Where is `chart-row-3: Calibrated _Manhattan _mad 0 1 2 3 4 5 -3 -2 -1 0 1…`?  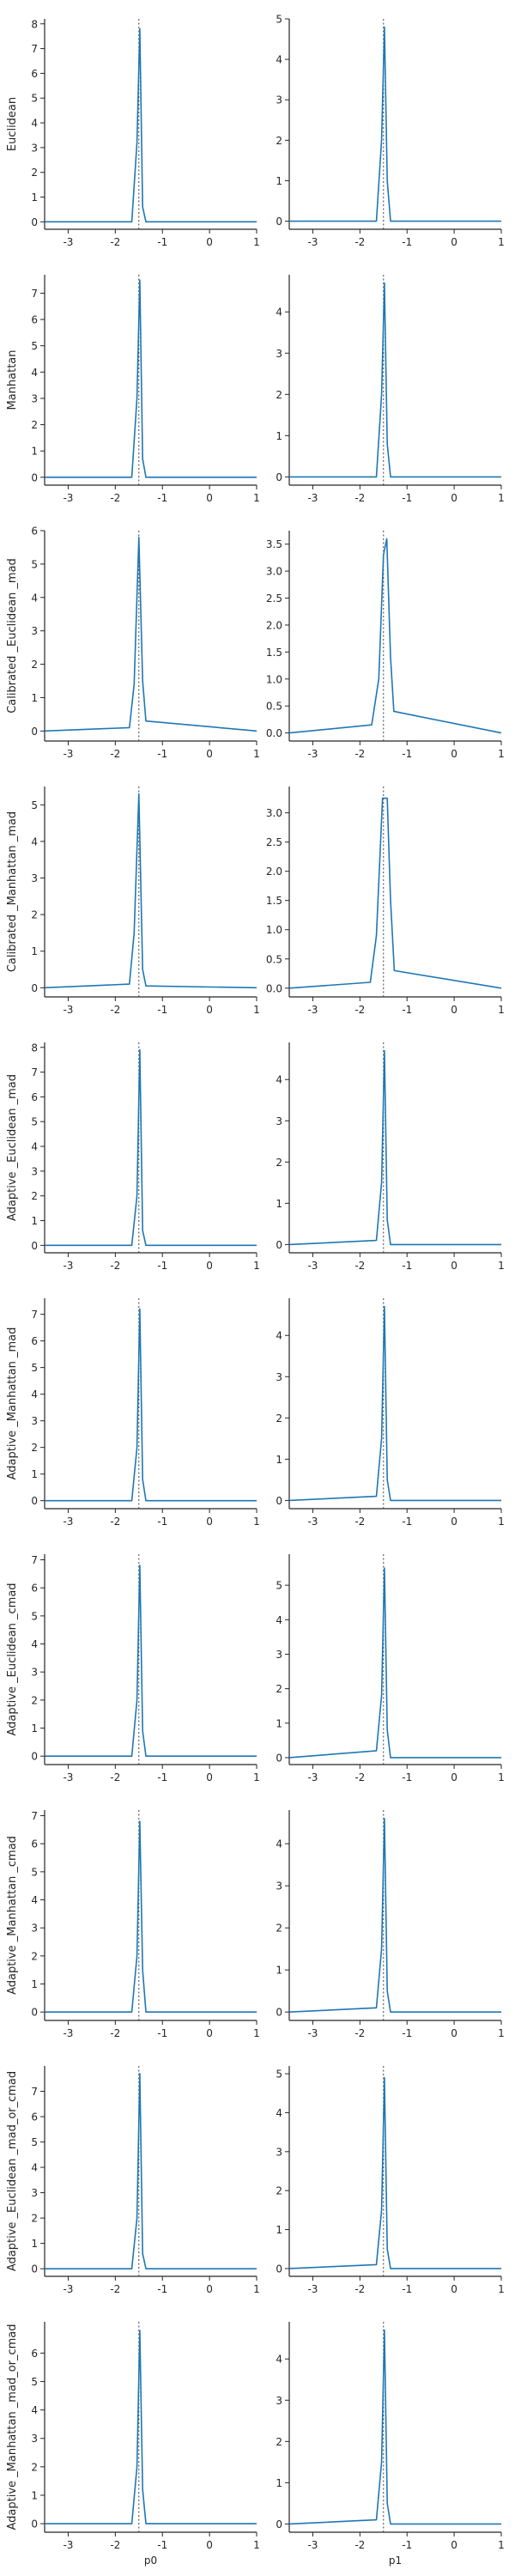 chart-row-3: Calibrated _Manhattan _mad 0 1 2 3 4 5 -3 -2 -1 0 1… is located at coordinates (255, 902).